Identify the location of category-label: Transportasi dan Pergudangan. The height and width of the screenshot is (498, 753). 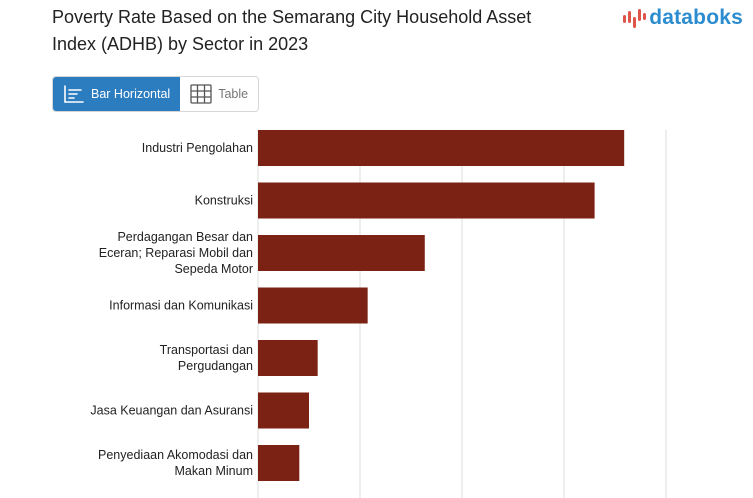
(206, 358).